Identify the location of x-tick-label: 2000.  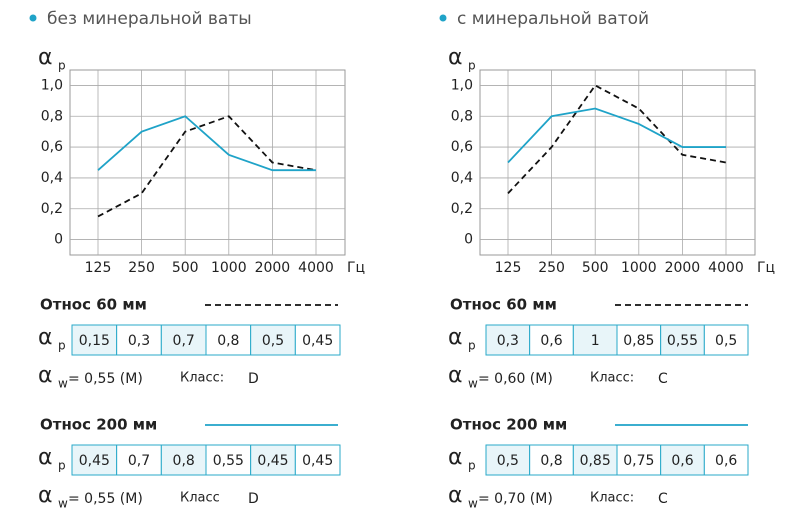
(683, 268).